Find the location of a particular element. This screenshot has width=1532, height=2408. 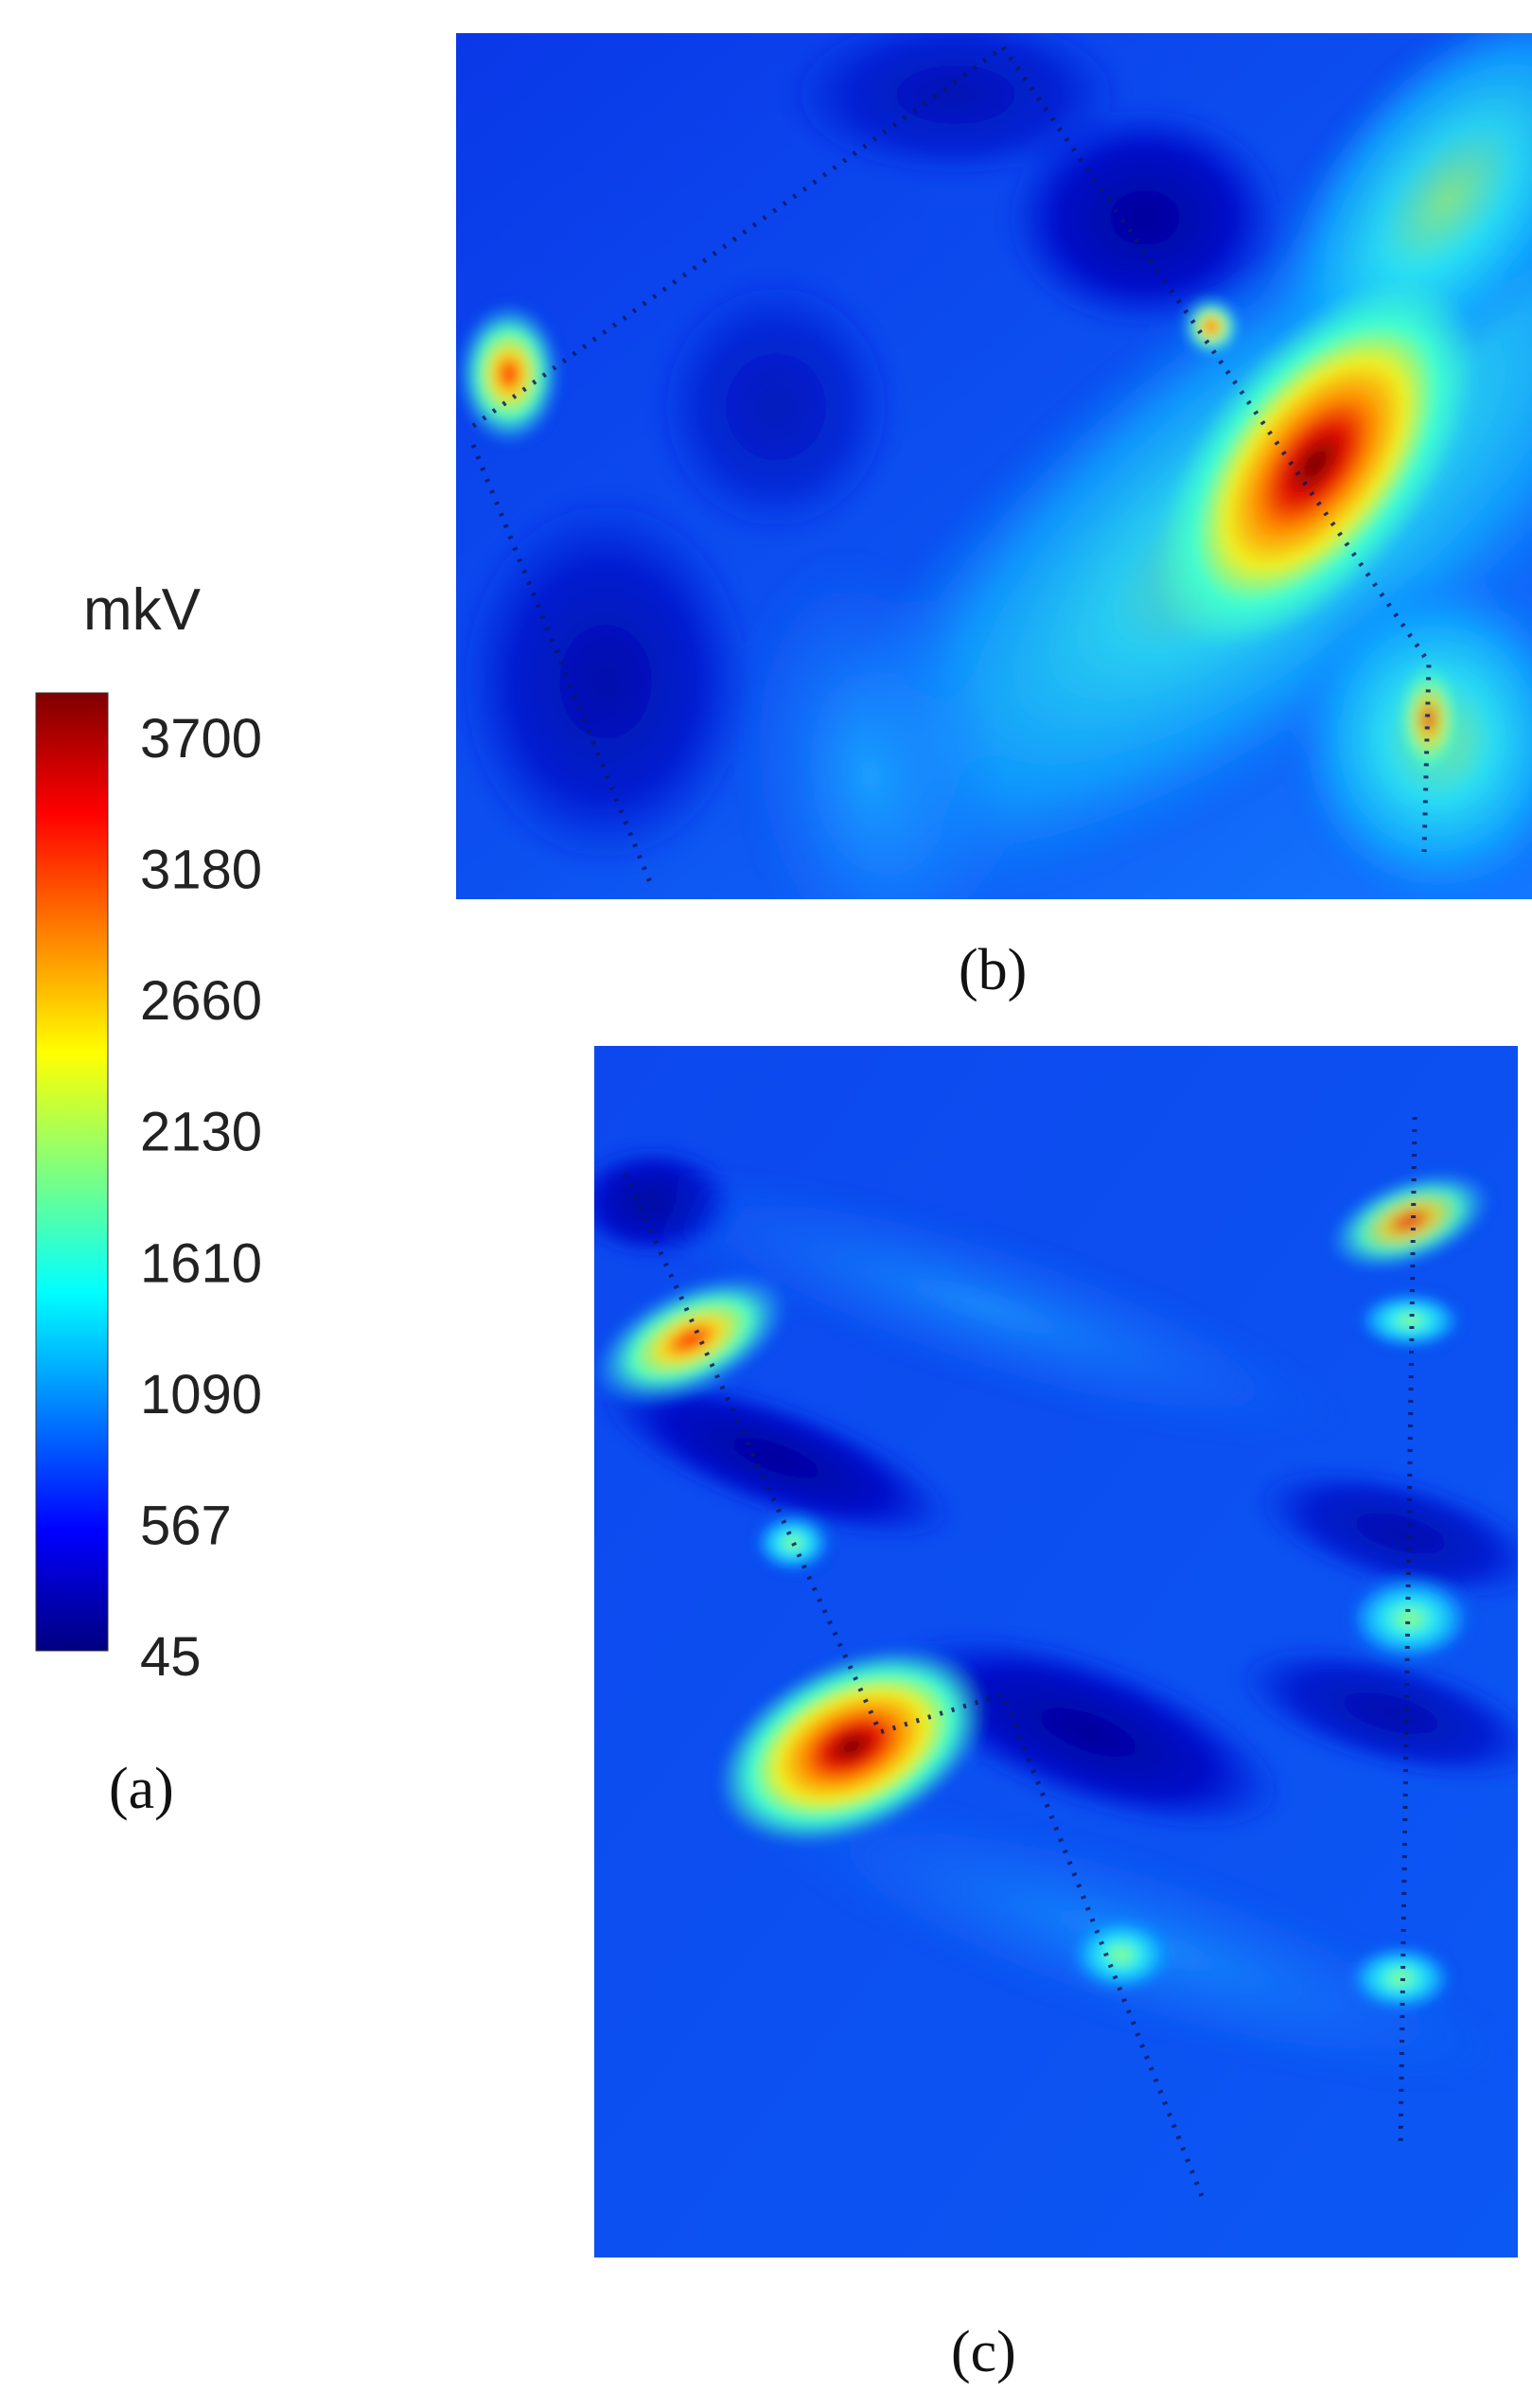

panel-label-c: (c) is located at coordinates (983, 2352).